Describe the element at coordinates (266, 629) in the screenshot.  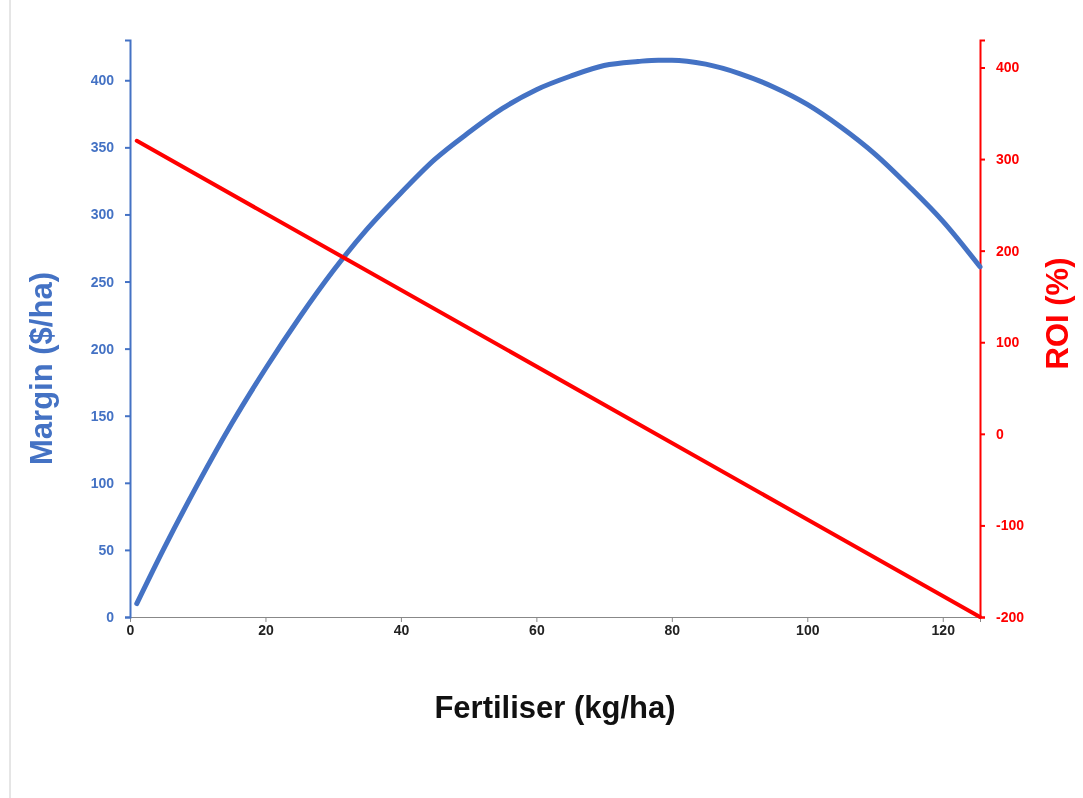
I see `x-tick-label: 20` at that location.